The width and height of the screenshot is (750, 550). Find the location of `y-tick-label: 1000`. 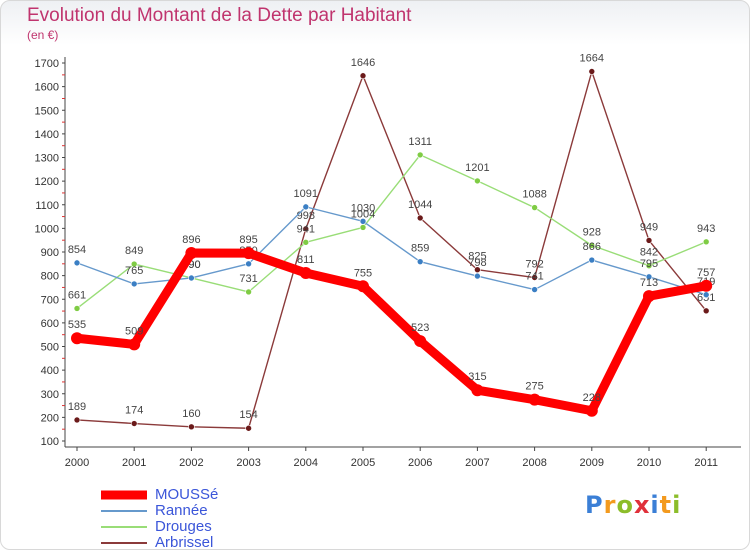

y-tick-label: 1000 is located at coordinates (47, 229).